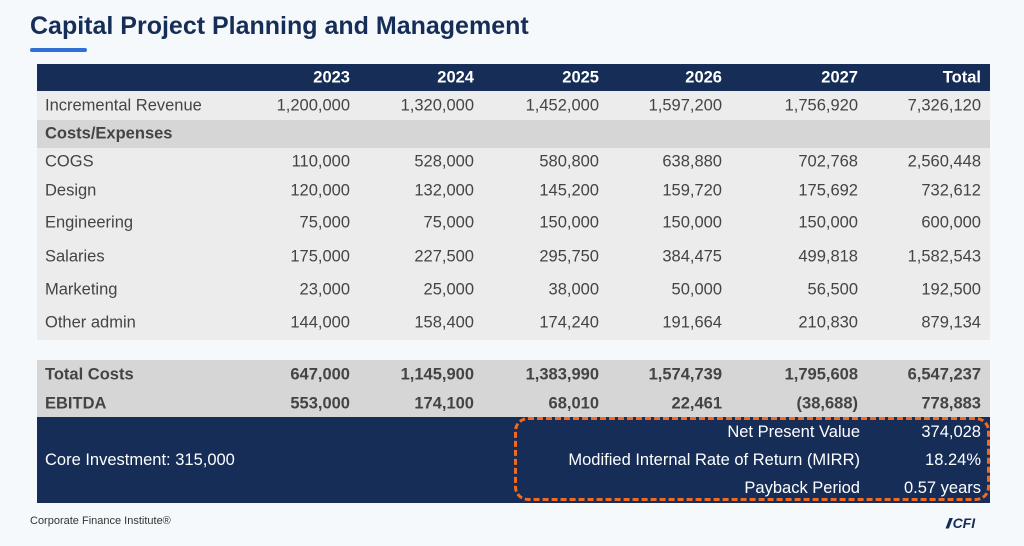  What do you see at coordinates (692, 322) in the screenshot?
I see `cell: 191,664` at bounding box center [692, 322].